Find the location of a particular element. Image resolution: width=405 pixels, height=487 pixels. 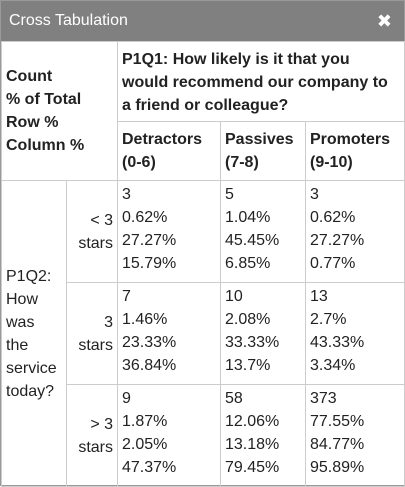

cell-column-percent: 3.34% is located at coordinates (333, 365).